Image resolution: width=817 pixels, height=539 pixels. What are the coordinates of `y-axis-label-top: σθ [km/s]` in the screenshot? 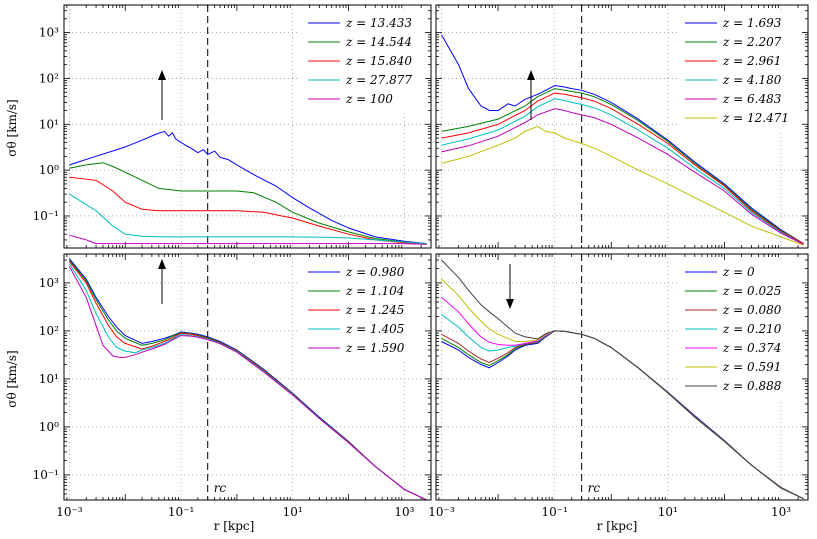 It's located at (12, 127).